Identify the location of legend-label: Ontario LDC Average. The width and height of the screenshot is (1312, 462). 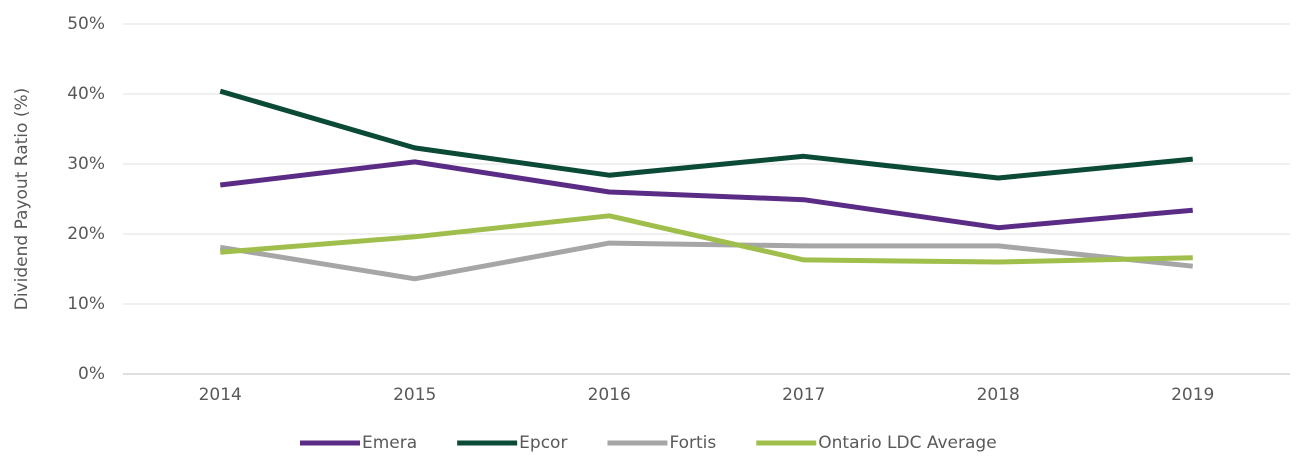
(907, 443).